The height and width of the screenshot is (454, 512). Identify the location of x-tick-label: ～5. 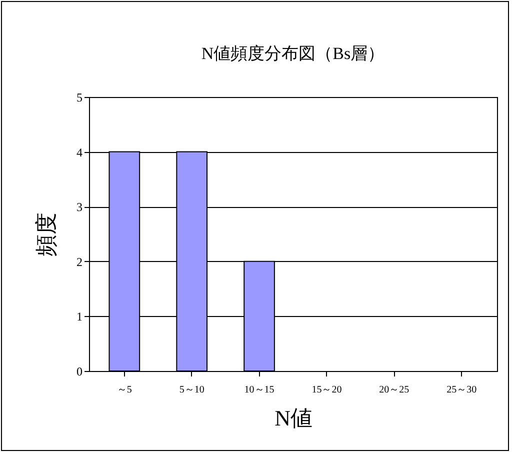
(124, 390).